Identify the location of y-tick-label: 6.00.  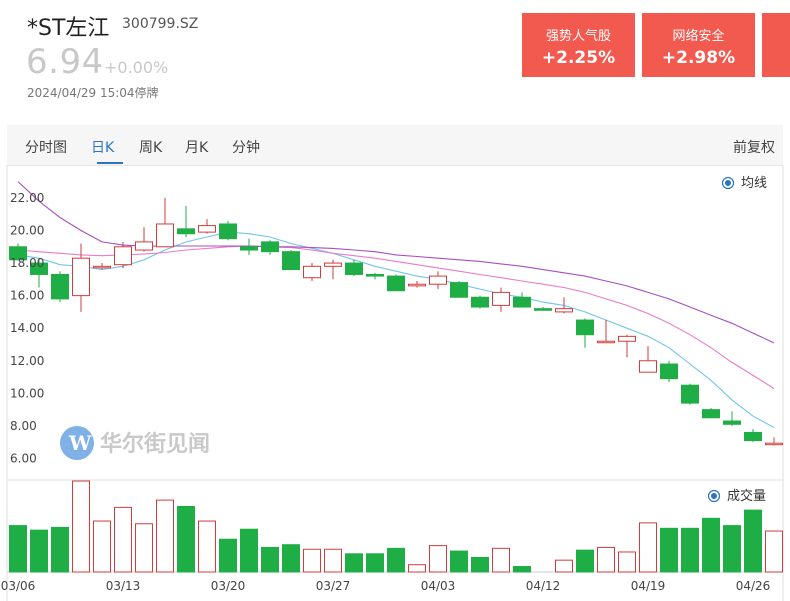
(23, 458).